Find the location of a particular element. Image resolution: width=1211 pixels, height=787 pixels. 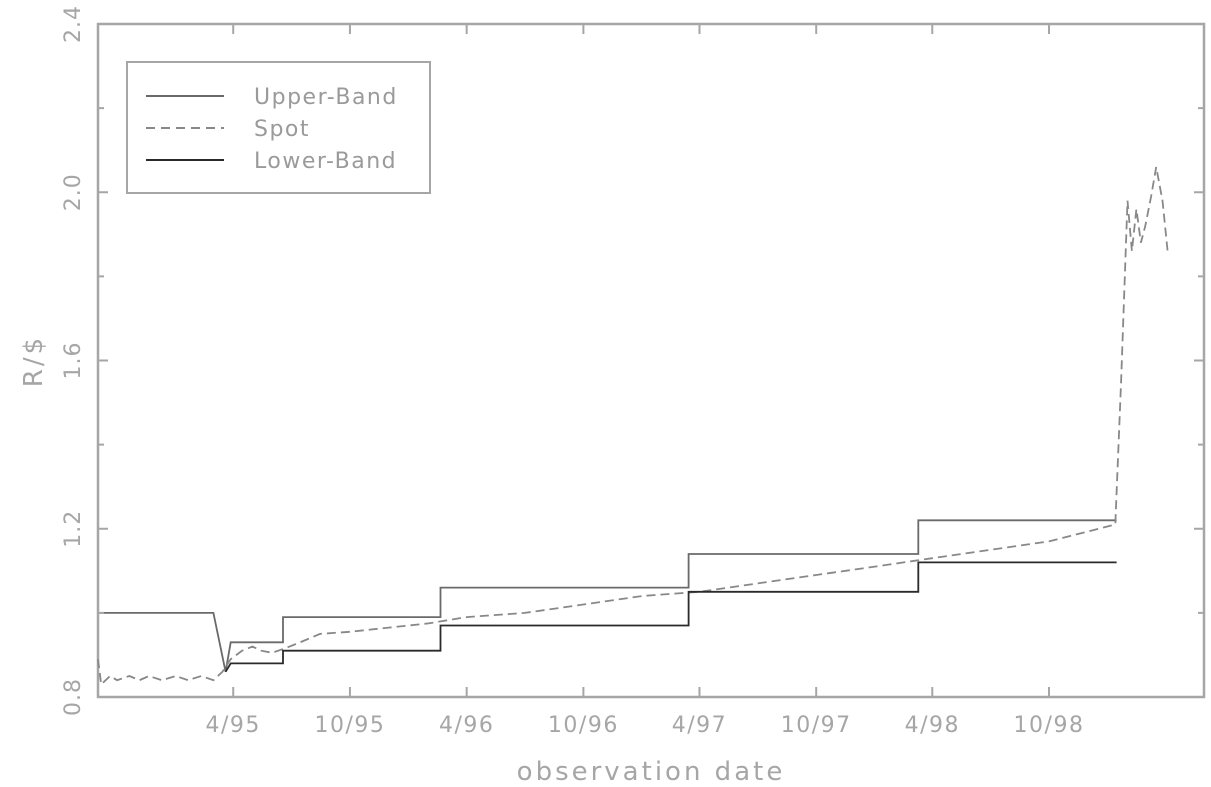

x-tick-label: 4/98 is located at coordinates (932, 725).